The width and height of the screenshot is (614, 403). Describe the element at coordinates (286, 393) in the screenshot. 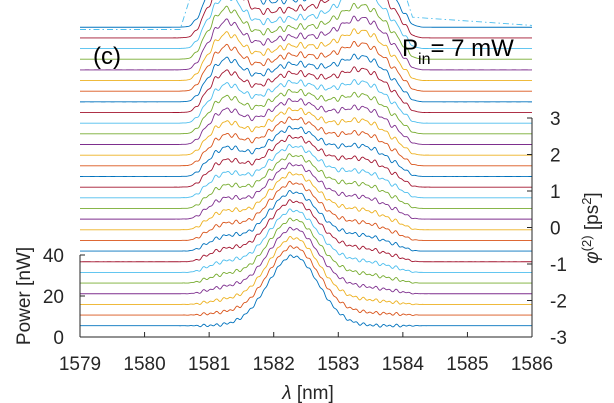

I see `x-axis-title-symbol: λ` at that location.